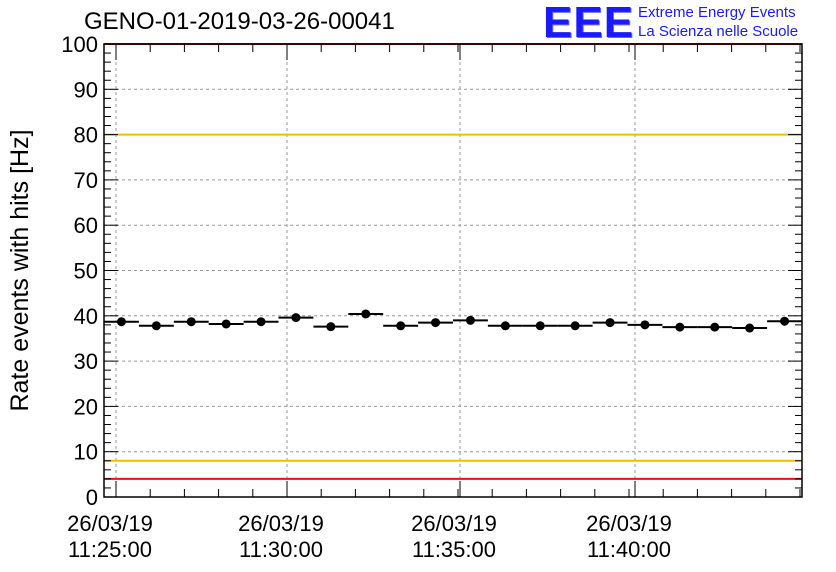 The image size is (836, 572). I want to click on y-tick-label: 0, so click(92, 497).